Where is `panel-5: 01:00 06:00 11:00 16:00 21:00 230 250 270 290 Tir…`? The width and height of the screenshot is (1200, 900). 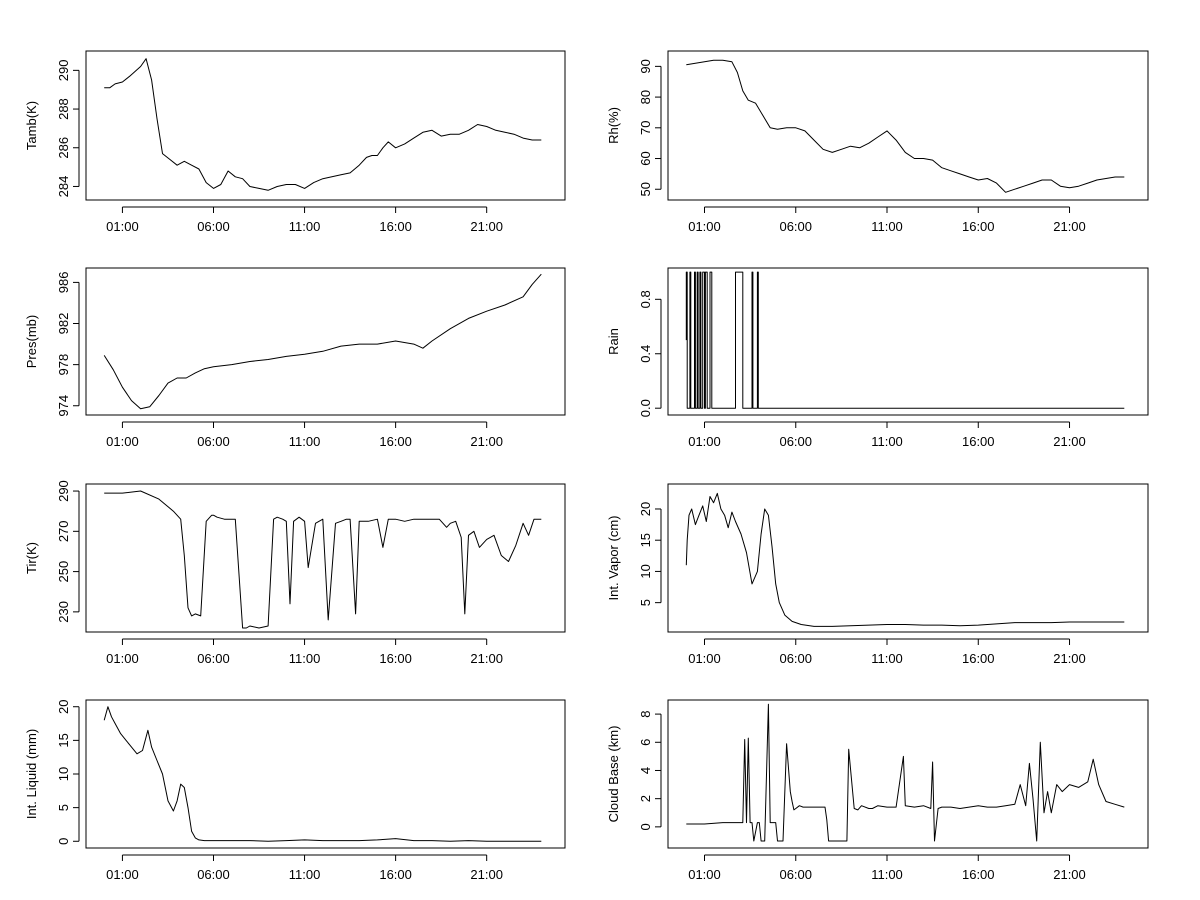 panel-5: 01:00 06:00 11:00 16:00 21:00 230 250 270 290 Tir… is located at coordinates (295, 573).